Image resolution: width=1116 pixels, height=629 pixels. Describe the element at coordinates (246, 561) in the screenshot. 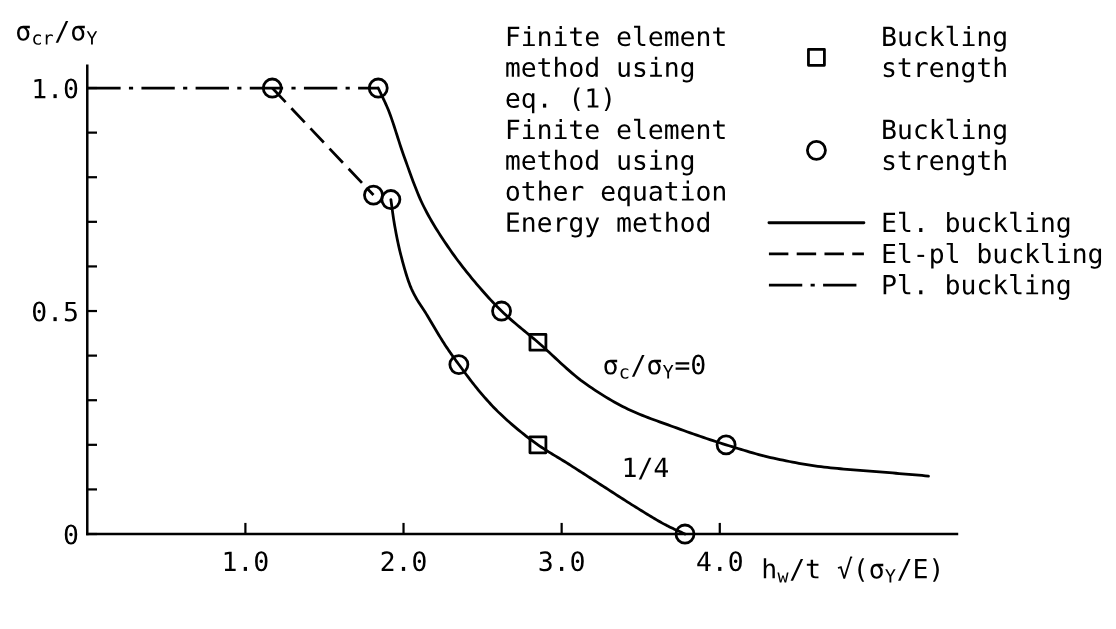

I see `x-tick-label: 1.0` at that location.